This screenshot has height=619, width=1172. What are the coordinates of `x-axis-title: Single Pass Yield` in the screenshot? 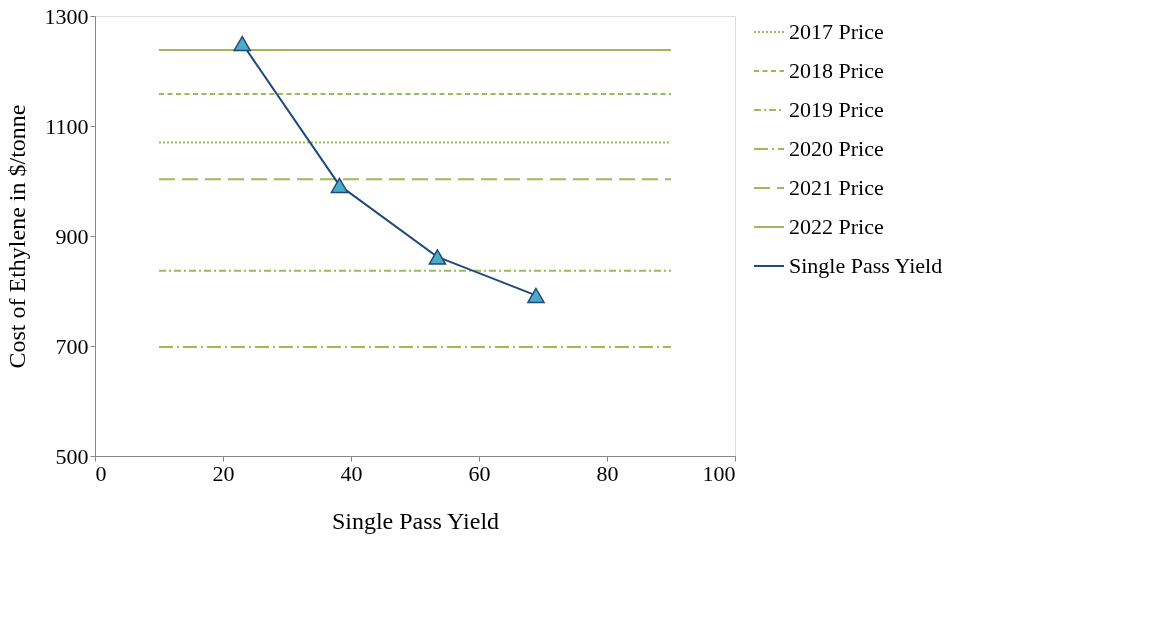 It's located at (415, 520).